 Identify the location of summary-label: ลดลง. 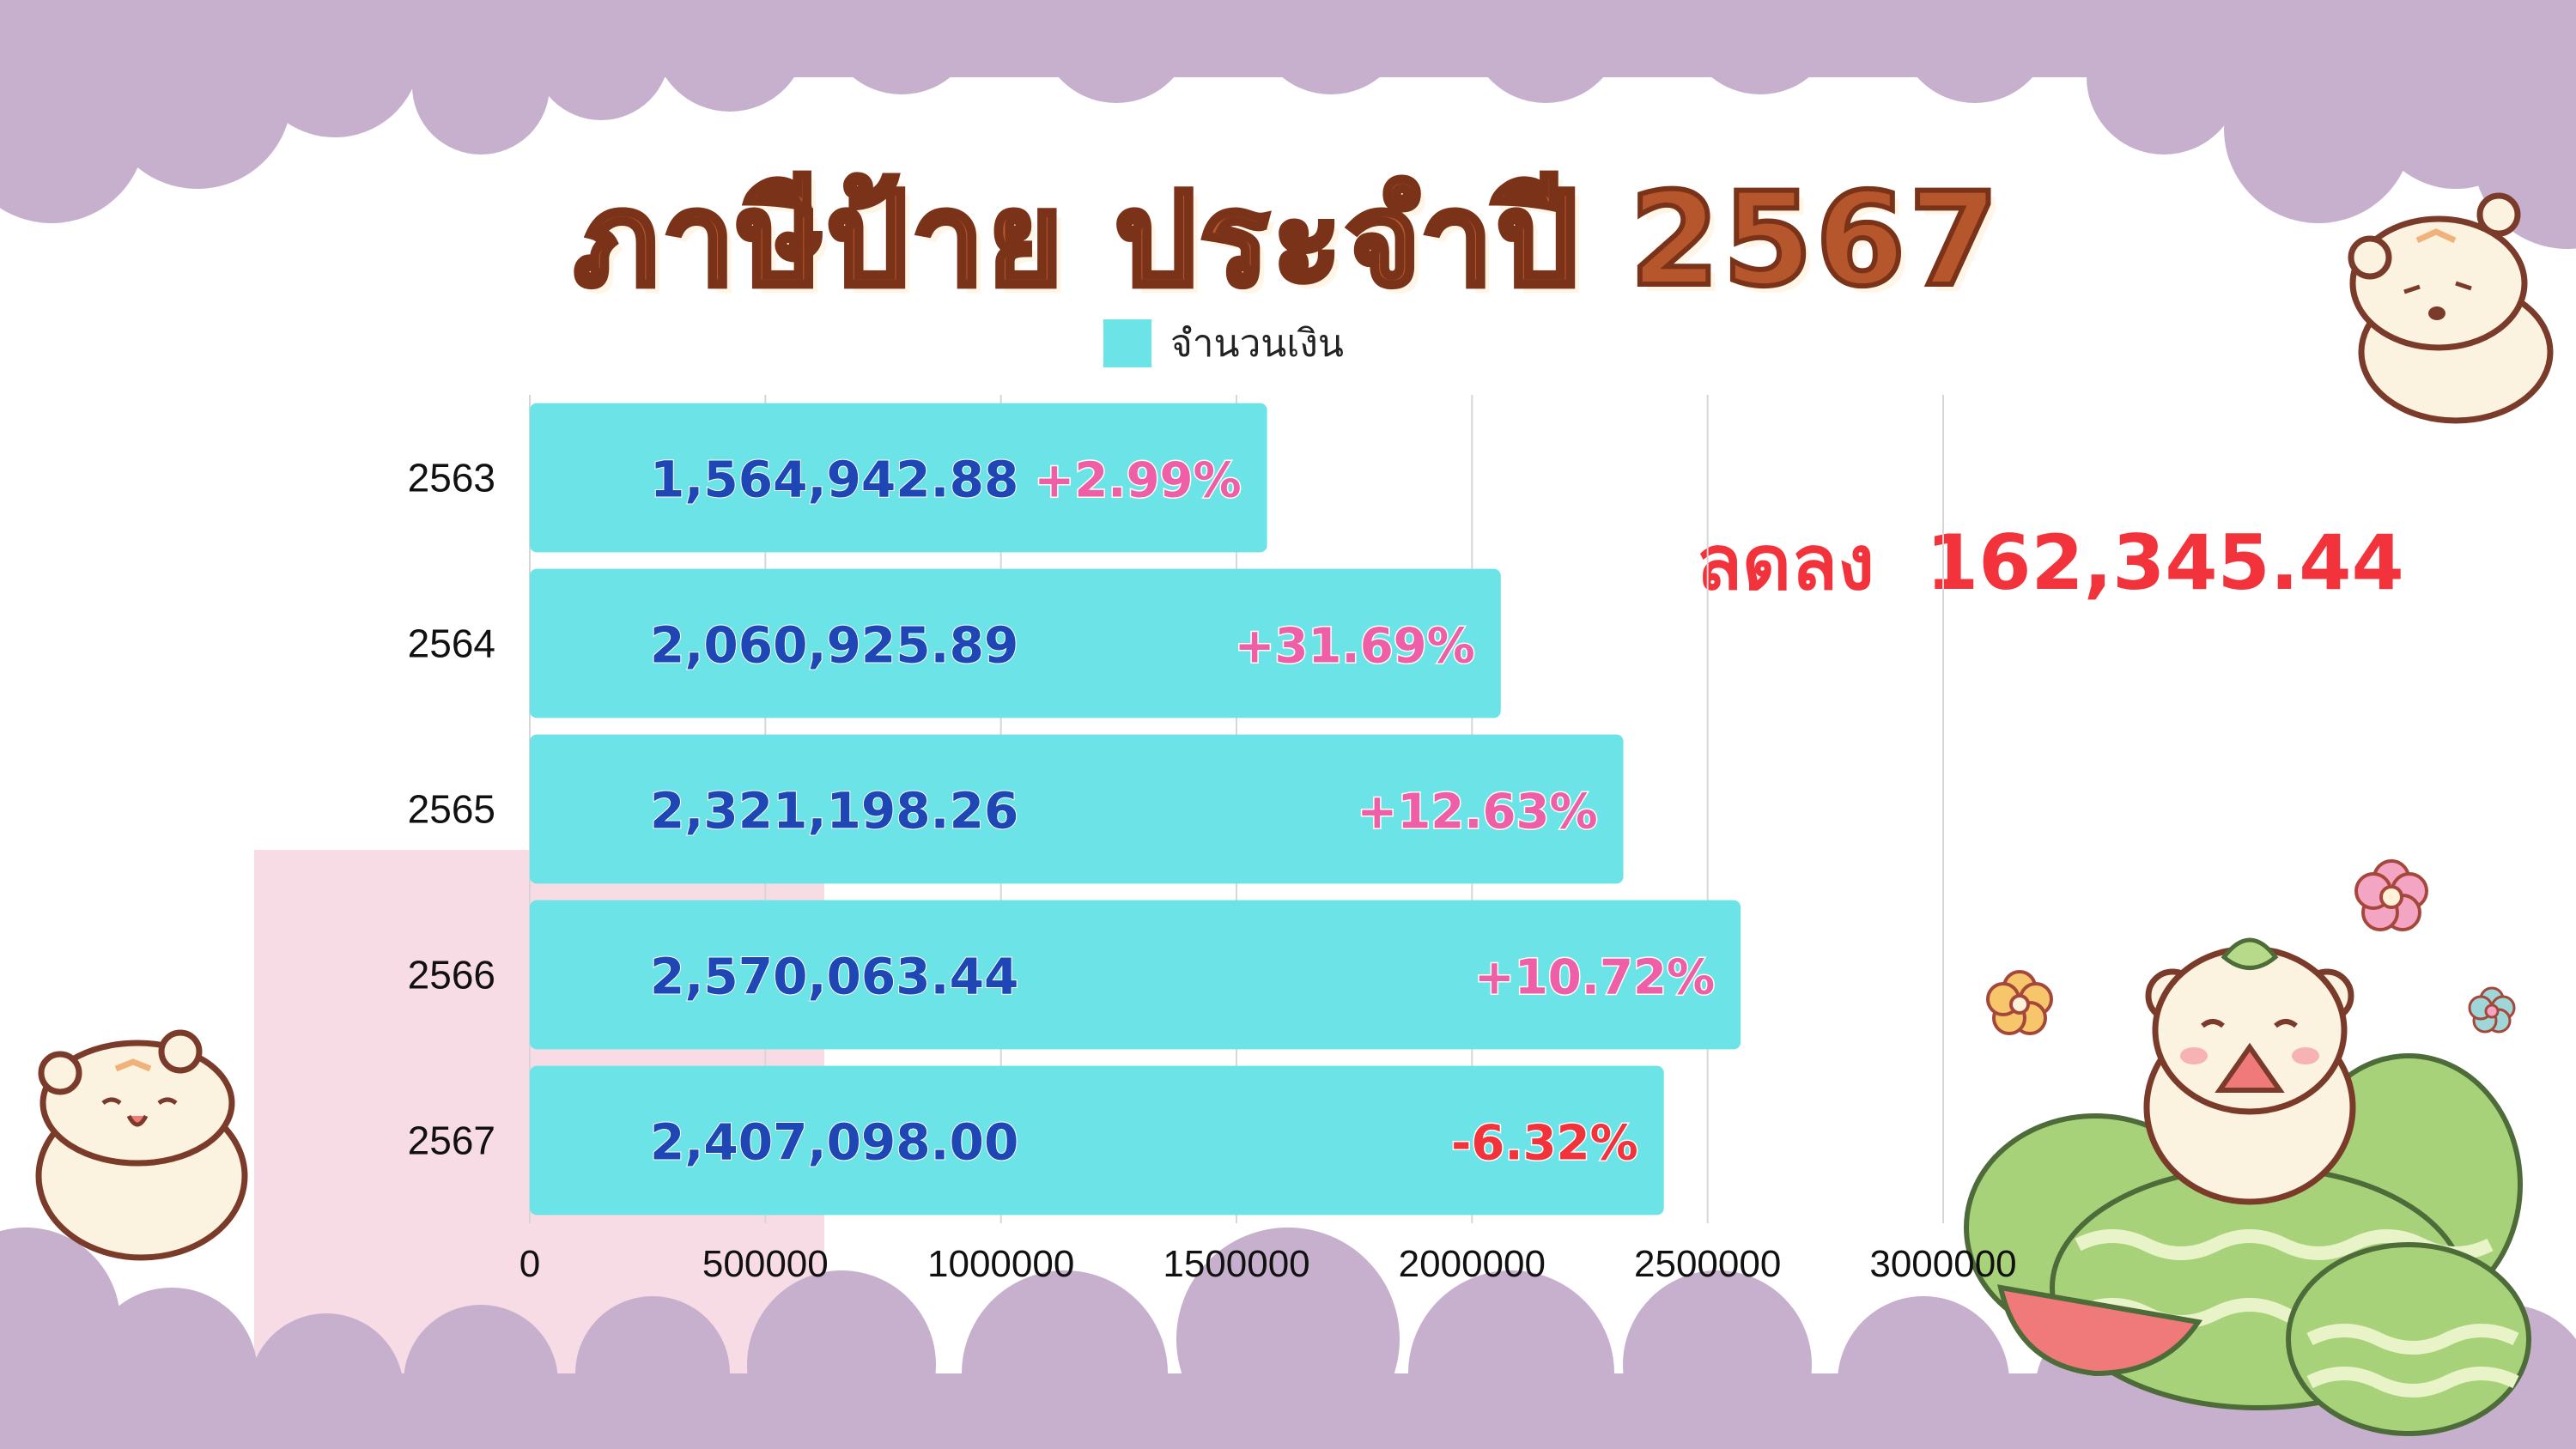
(1785, 562).